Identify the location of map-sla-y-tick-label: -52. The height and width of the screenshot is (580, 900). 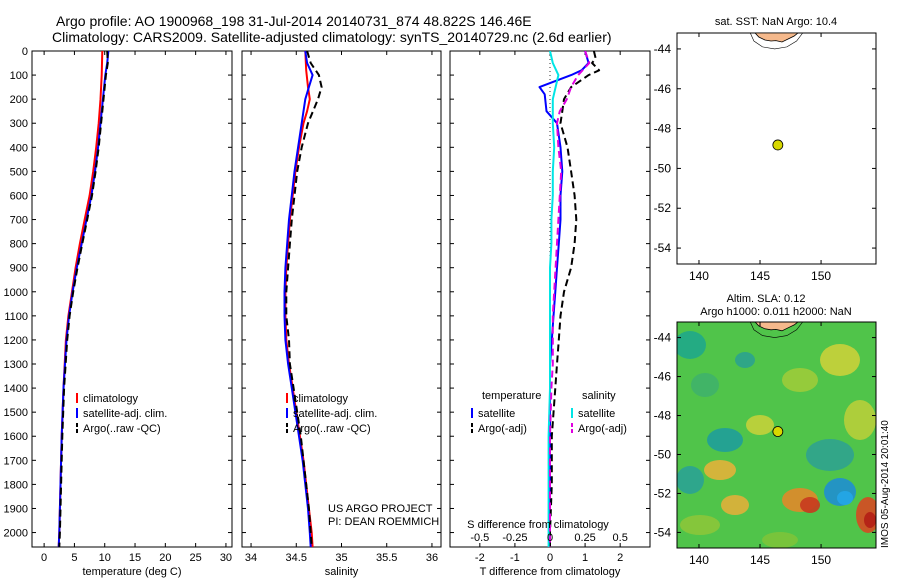
(663, 493).